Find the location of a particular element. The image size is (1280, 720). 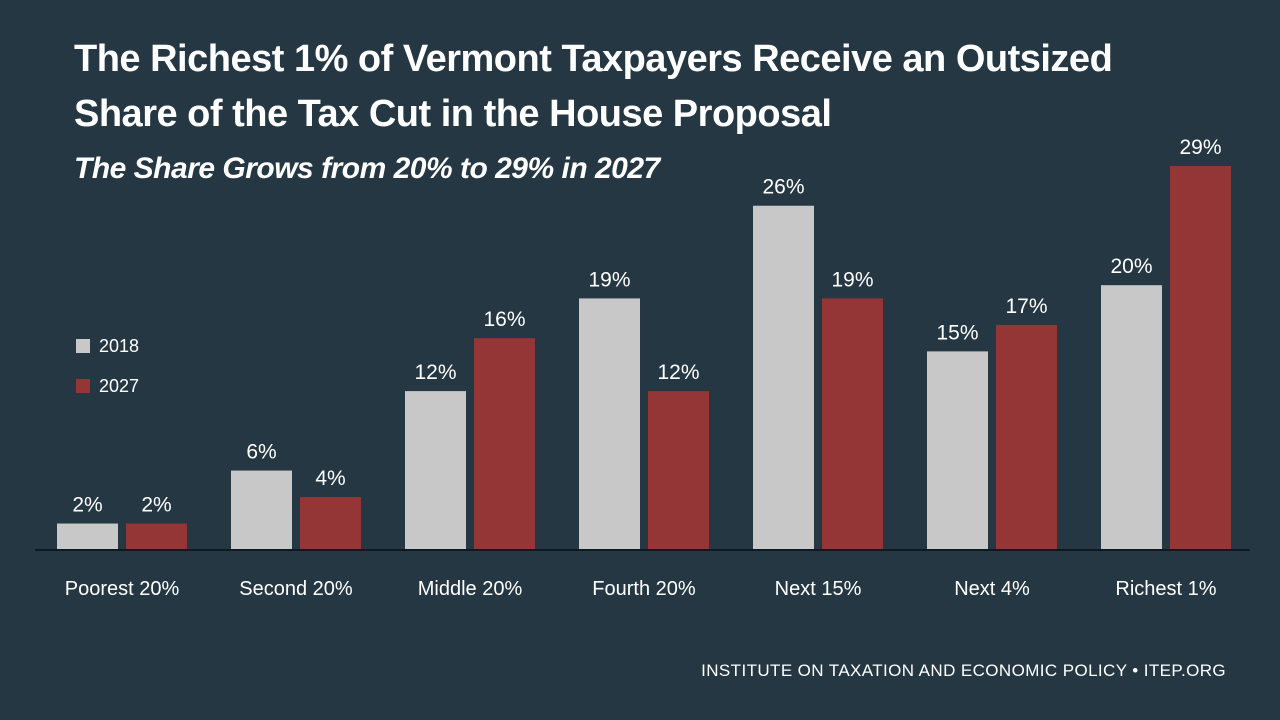

data-label-2018-3: 19% is located at coordinates (609, 279).